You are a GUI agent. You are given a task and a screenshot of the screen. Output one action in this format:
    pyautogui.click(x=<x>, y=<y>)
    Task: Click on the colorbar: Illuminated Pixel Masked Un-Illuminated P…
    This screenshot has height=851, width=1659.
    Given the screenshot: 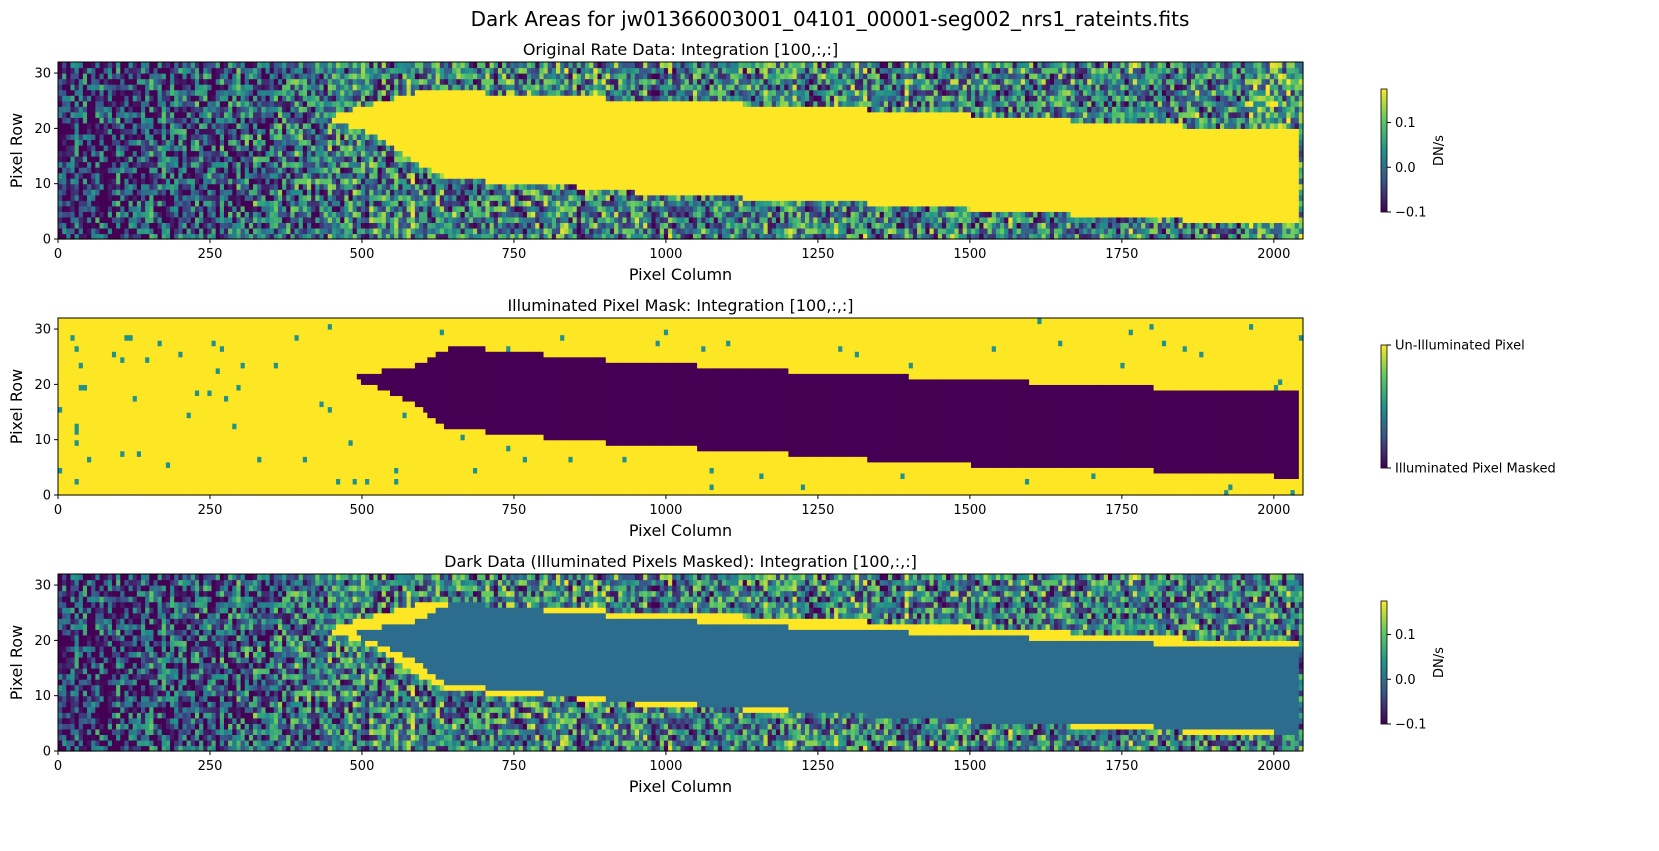 What is the action you would take?
    pyautogui.click(x=1468, y=408)
    